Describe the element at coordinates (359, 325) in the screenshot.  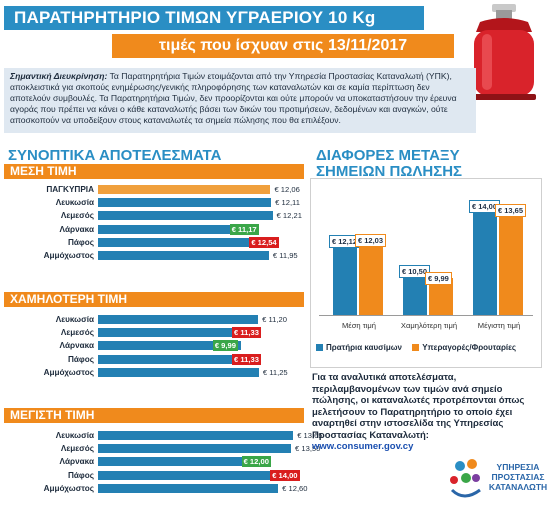
I see `column-category-label: Μέση τιμή` at that location.